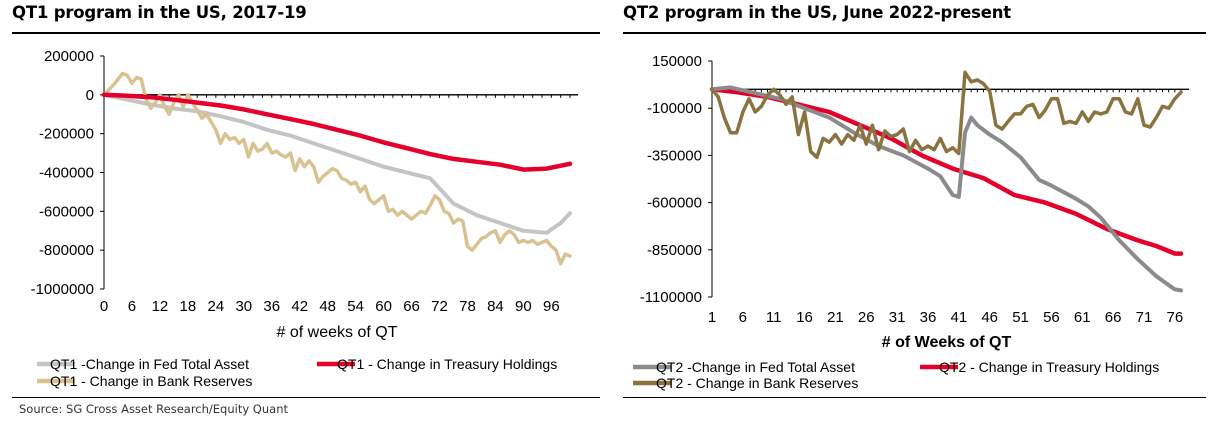 This screenshot has height=421, width=1211. I want to click on y-tick-label: -100000, so click(674, 108).